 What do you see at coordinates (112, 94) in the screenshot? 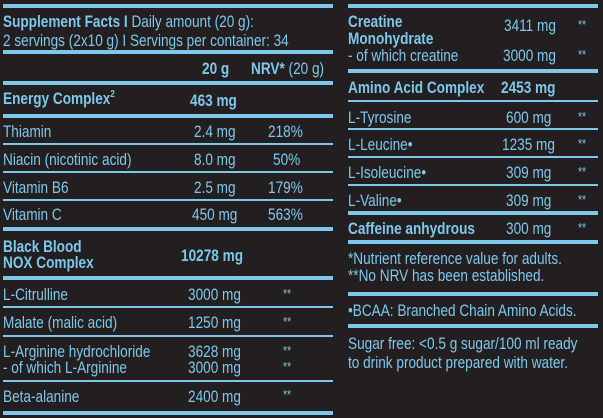
I see `energy-sup: 2` at bounding box center [112, 94].